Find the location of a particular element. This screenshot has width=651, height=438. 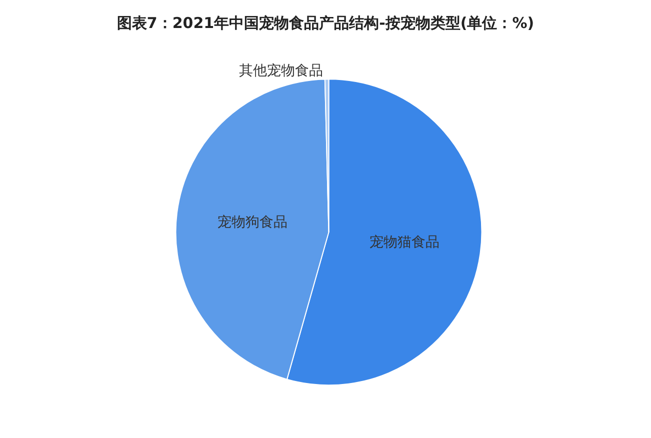

chart-title: 图表7：2021年中国宠物食品产品结构-按宠物类型(单位：%) is located at coordinates (325, 23).